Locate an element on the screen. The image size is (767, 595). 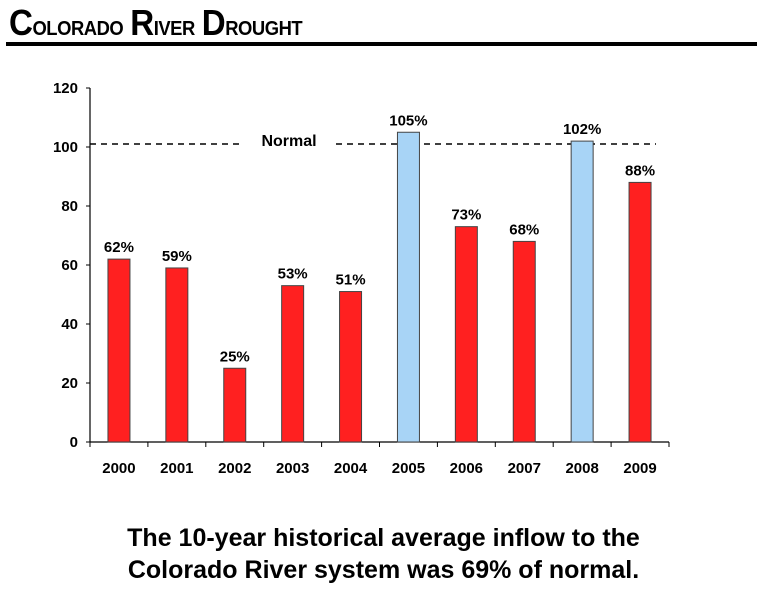
x-tick-label: 2009 is located at coordinates (639, 468).